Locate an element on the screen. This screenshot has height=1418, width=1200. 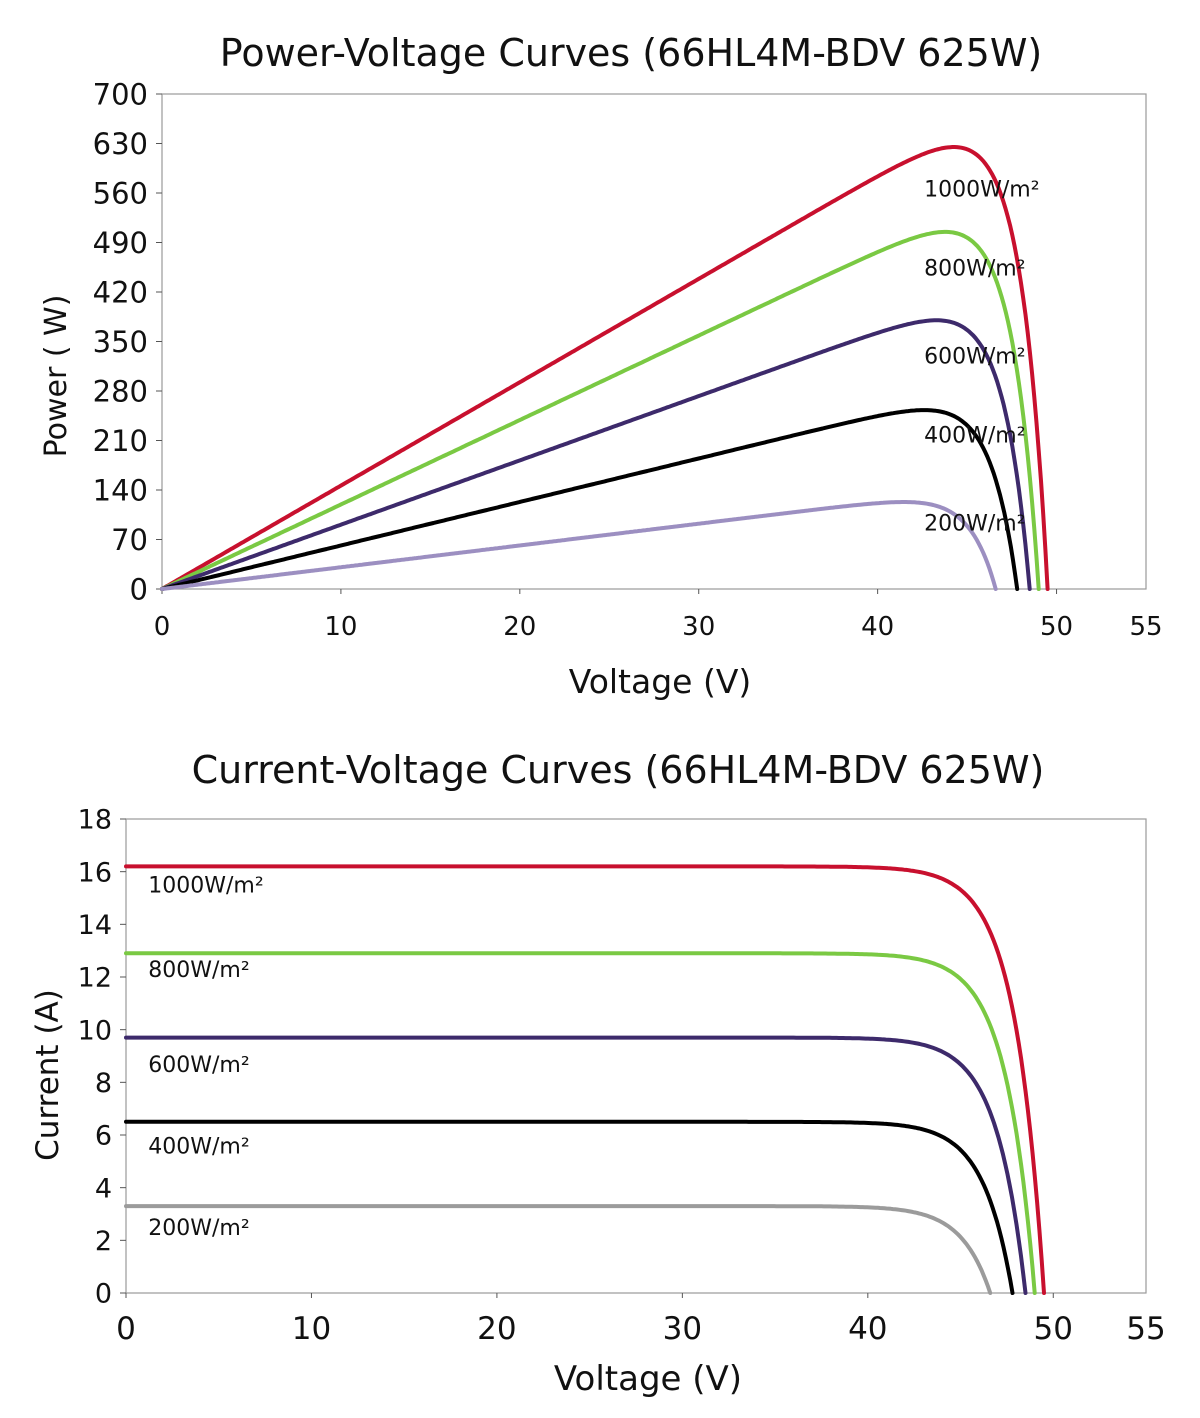
iv-y-tick-label: 14 is located at coordinates (95, 925).